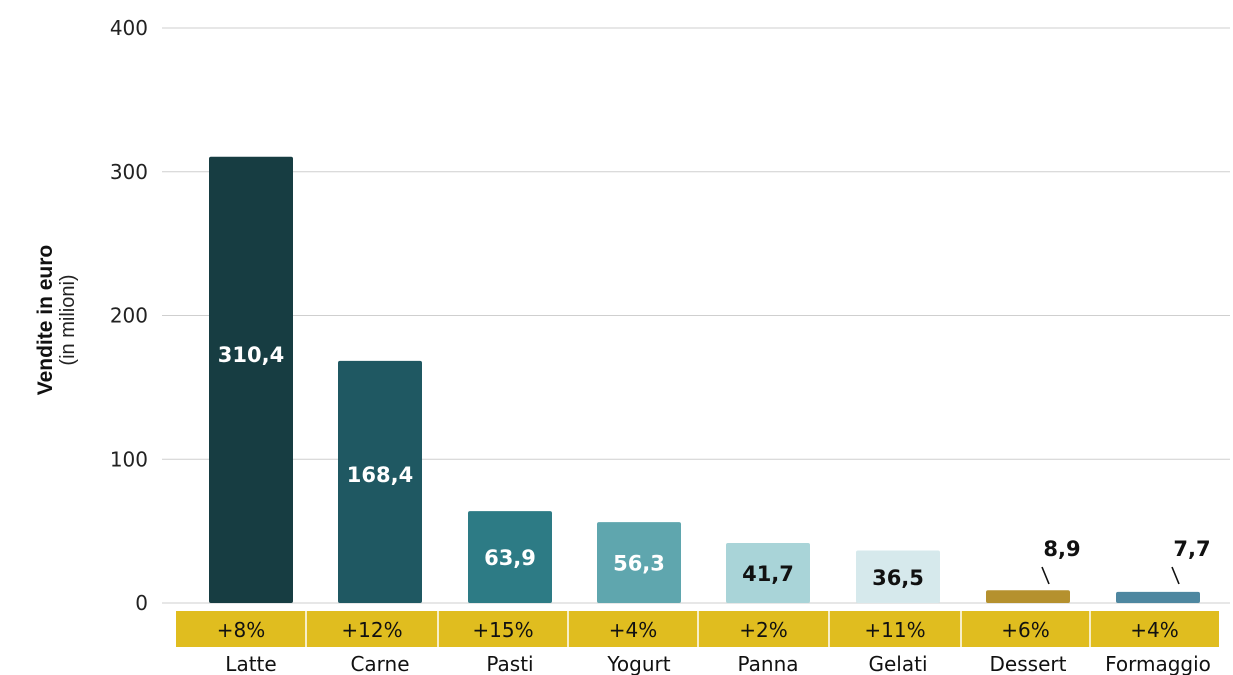 The height and width of the screenshot is (675, 1233). What do you see at coordinates (251, 355) in the screenshot?
I see `bar-value-label: 310,4` at bounding box center [251, 355].